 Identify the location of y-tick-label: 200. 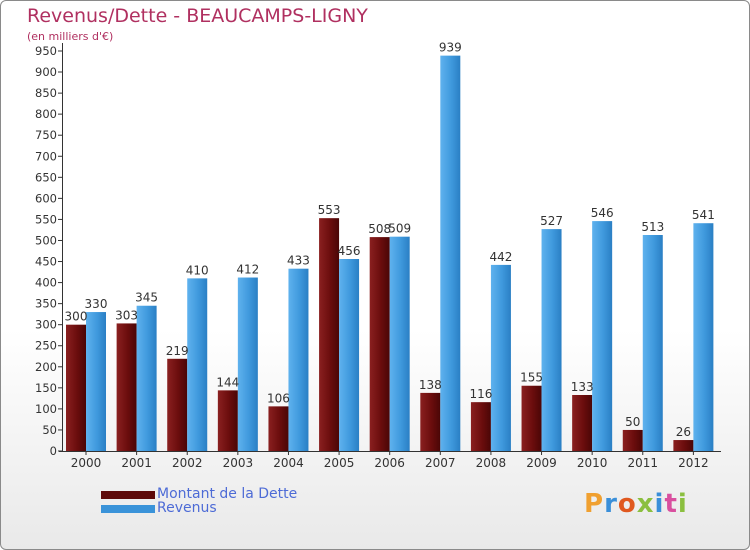
(46, 367).